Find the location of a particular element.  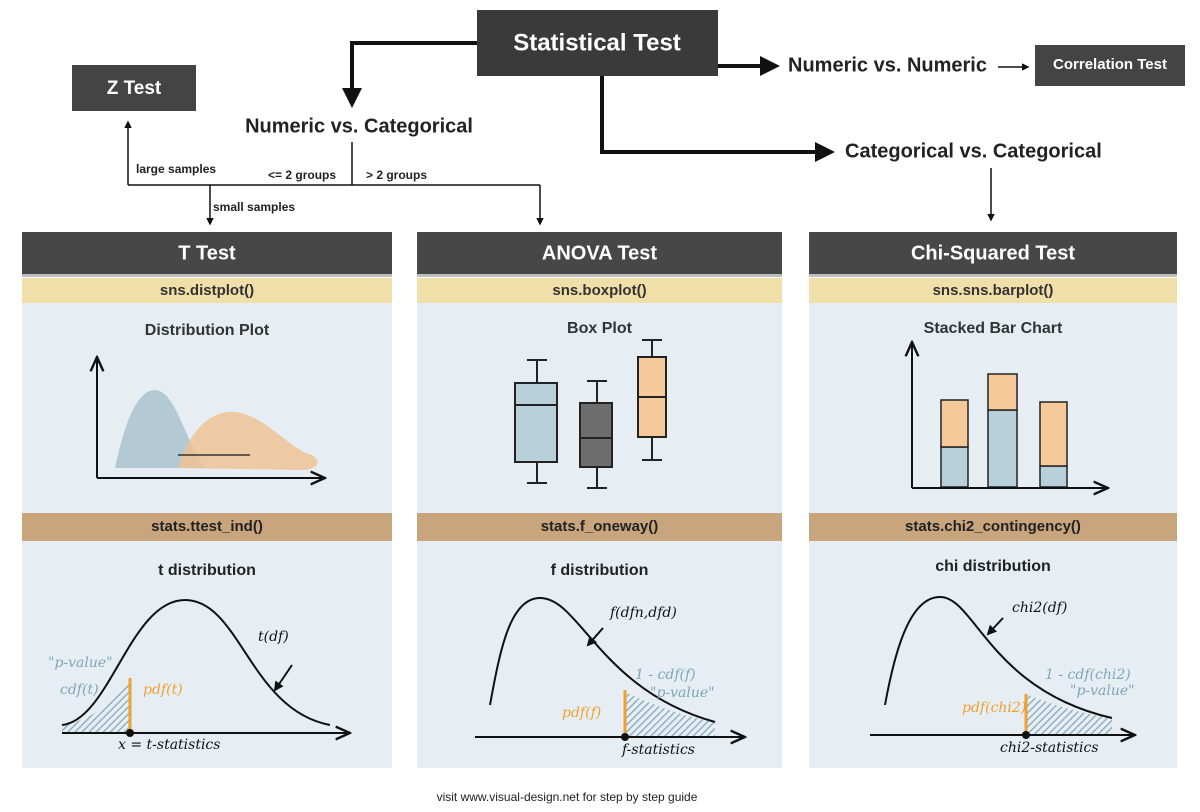

barchart-sketch is located at coordinates (1010, 415).